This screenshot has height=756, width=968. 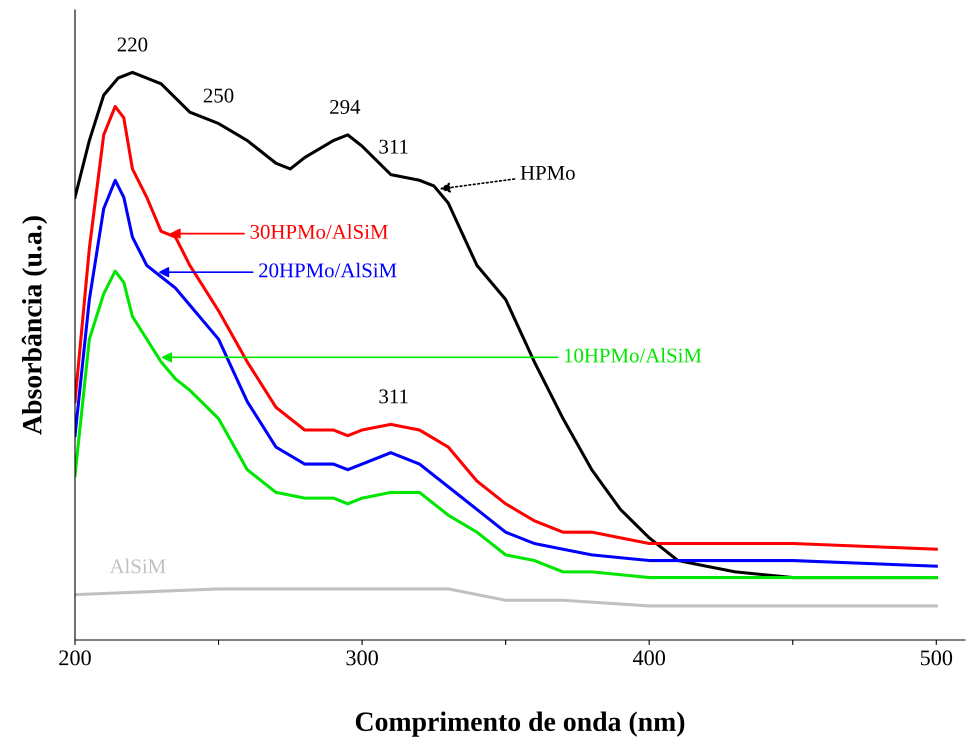 What do you see at coordinates (133, 44) in the screenshot?
I see `annotation: 220` at bounding box center [133, 44].